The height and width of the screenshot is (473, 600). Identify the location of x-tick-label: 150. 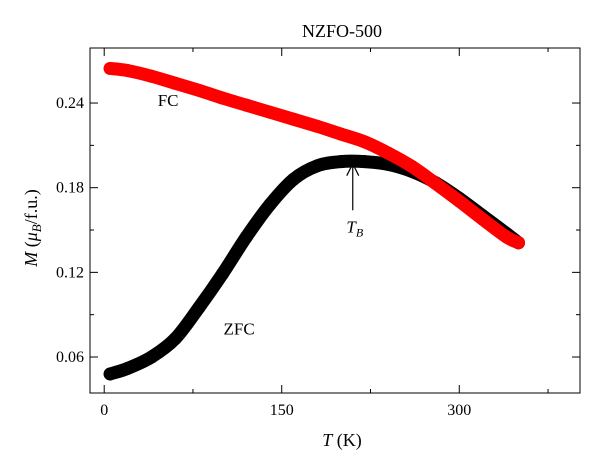
(282, 410).